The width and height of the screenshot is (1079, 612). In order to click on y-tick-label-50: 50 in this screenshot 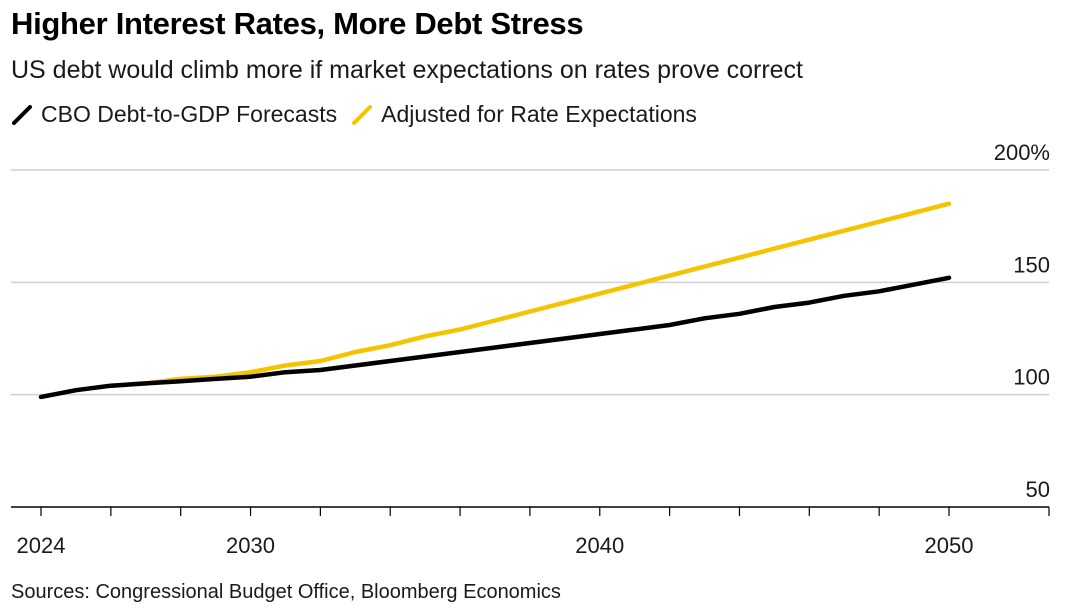, I will do `click(1038, 489)`.